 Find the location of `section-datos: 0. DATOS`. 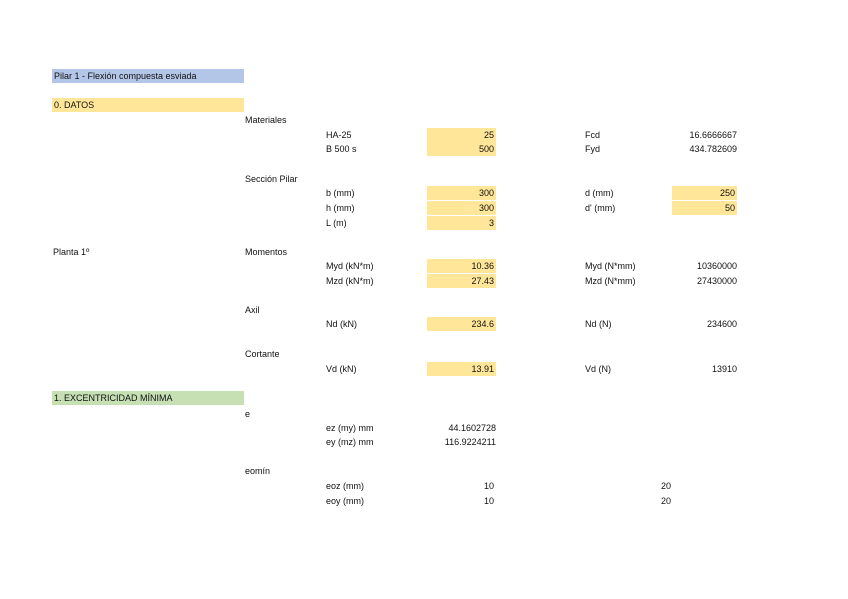

section-datos: 0. DATOS is located at coordinates (148, 105).